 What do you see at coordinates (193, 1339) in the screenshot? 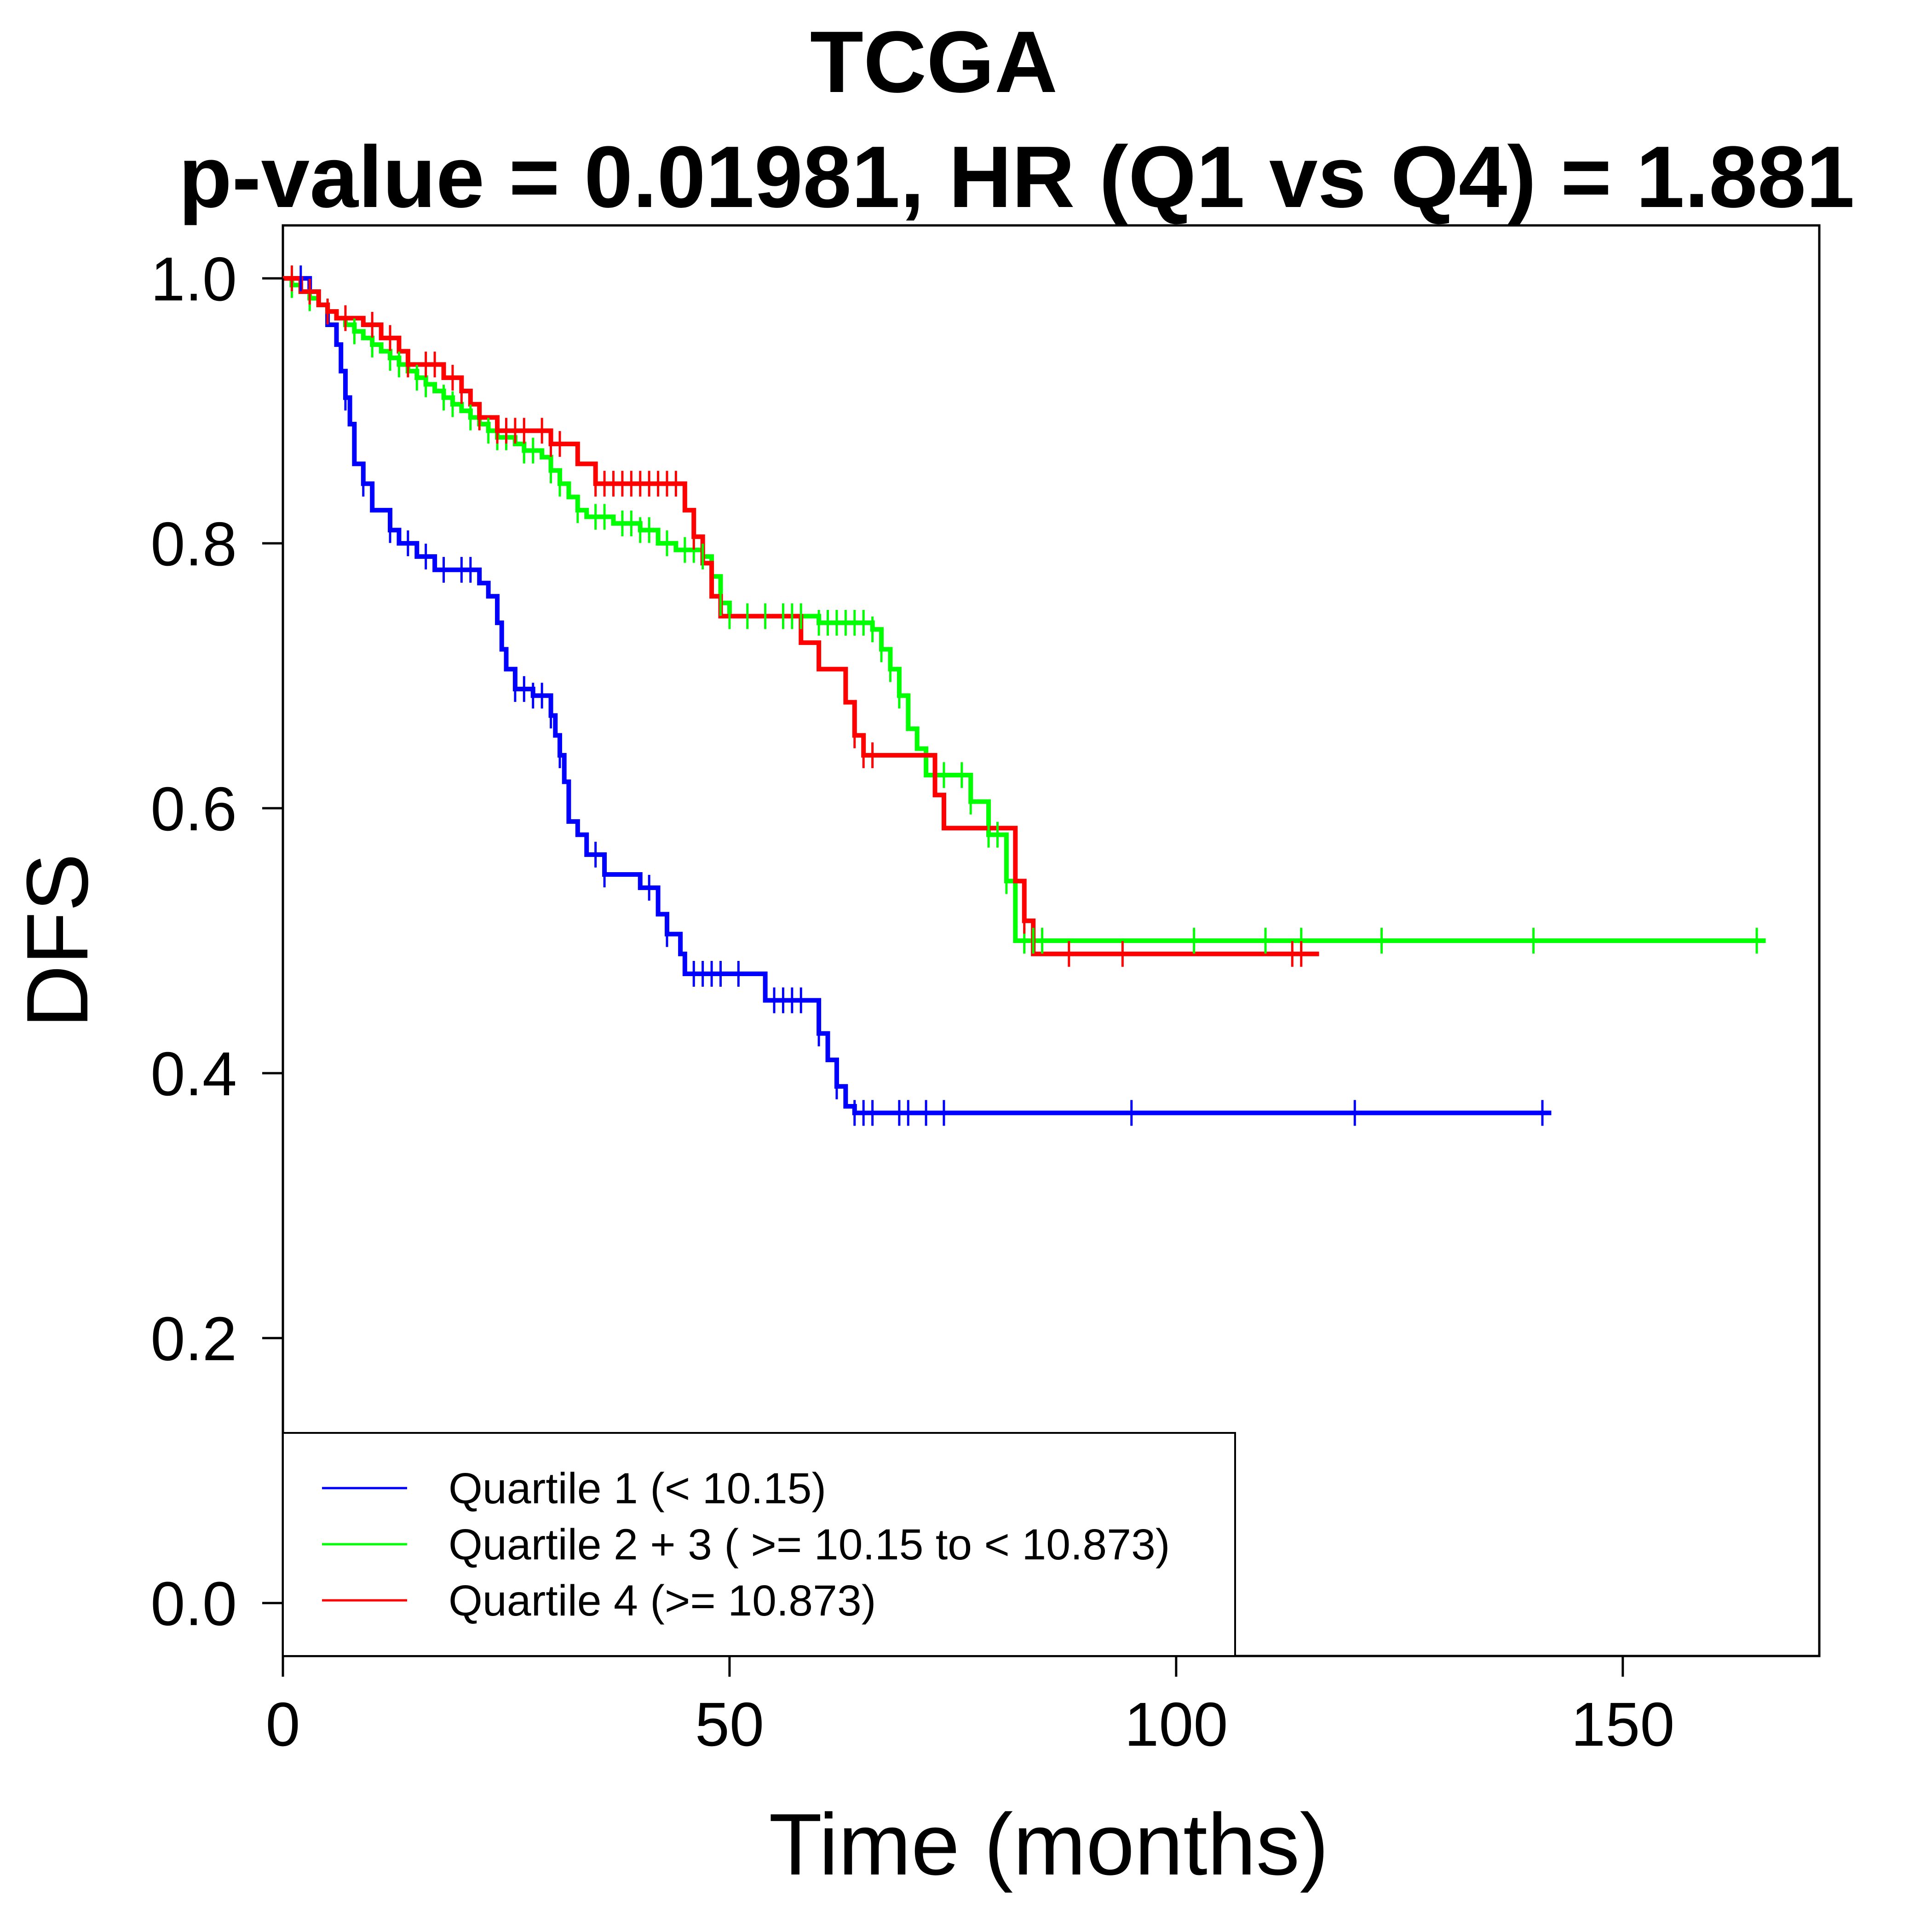
I see `y-tick-label: 0.2` at bounding box center [193, 1339].